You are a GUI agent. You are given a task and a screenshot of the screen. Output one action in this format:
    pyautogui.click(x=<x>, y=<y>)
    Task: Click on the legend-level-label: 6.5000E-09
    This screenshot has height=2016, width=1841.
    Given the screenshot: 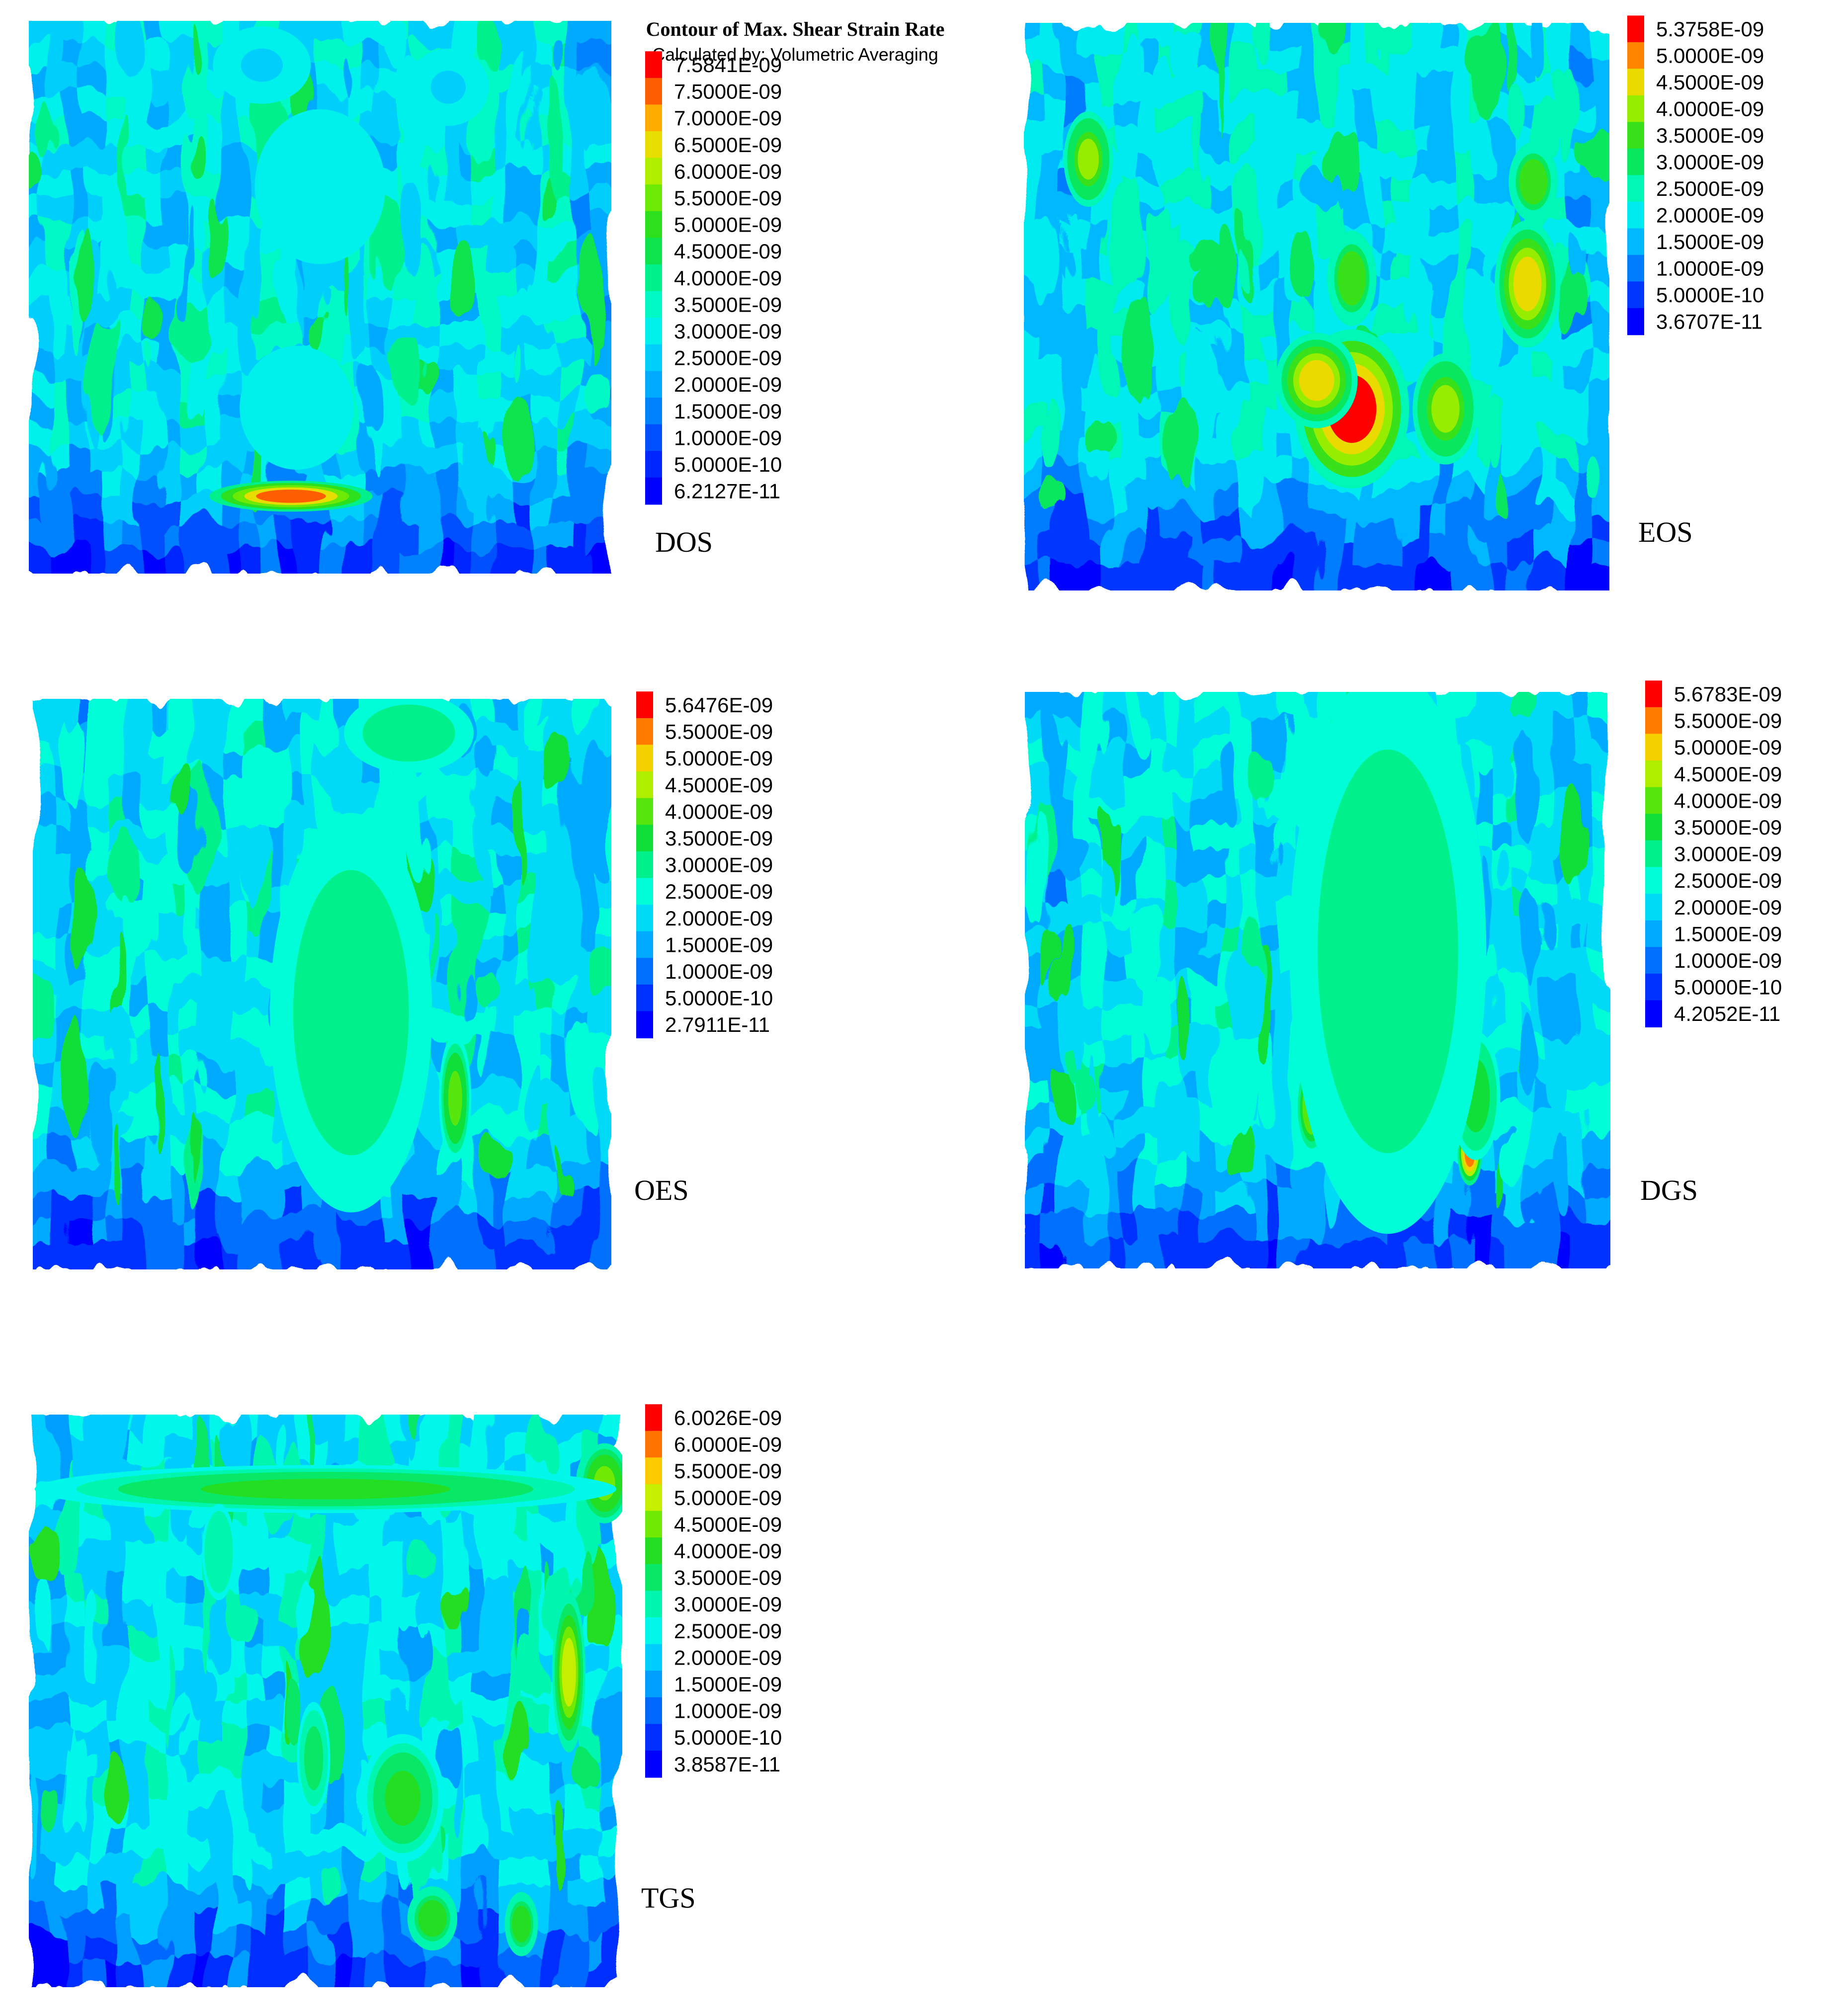 What is the action you would take?
    pyautogui.click(x=728, y=145)
    